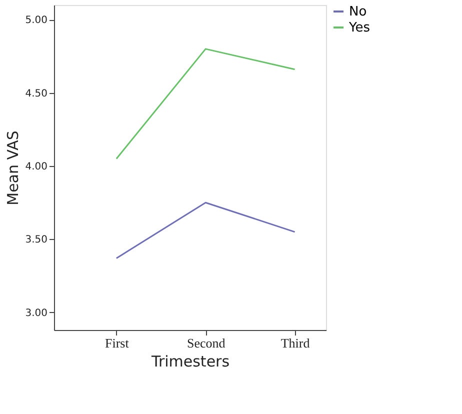 This screenshot has width=462, height=414. I want to click on legend-label: No, so click(358, 12).